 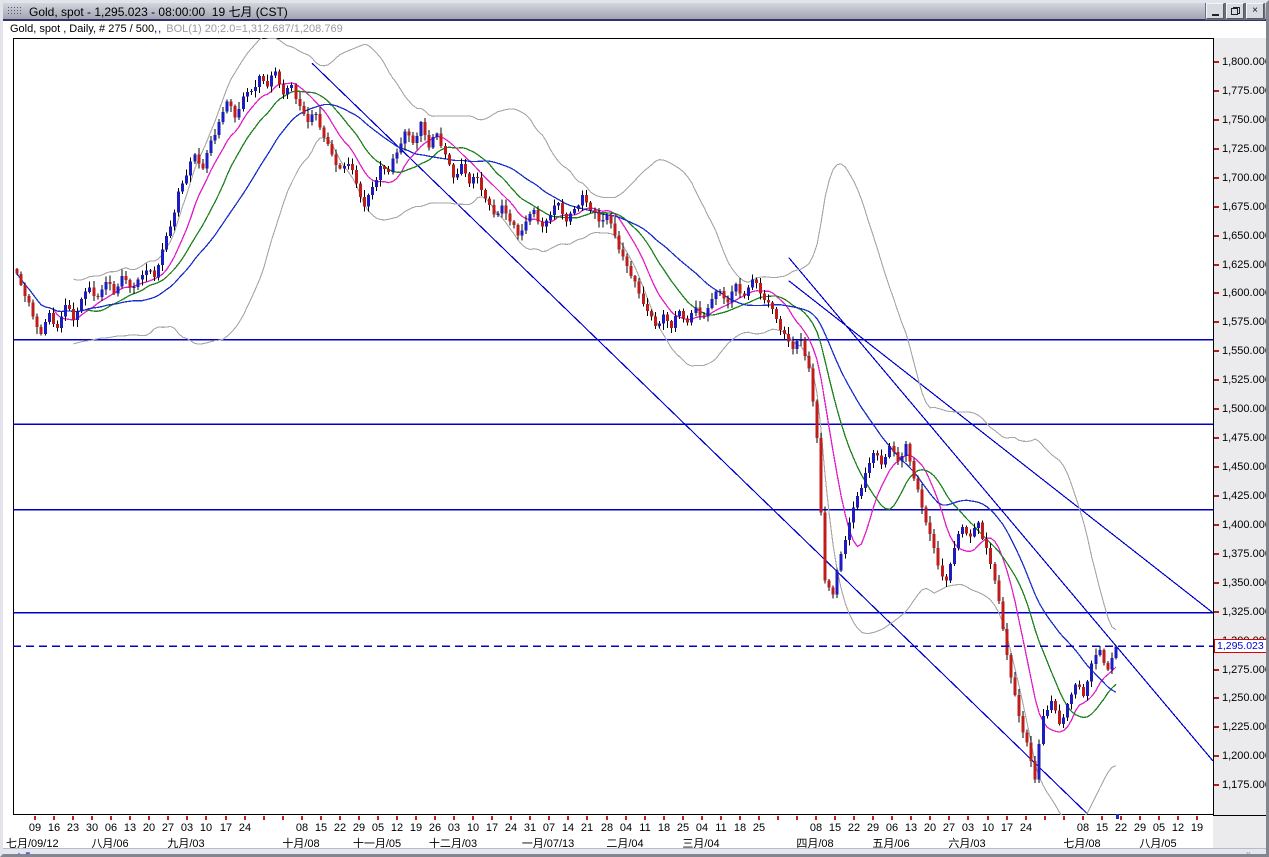 I want to click on y-axis-label: 1,775.000, so click(x=1245, y=91).